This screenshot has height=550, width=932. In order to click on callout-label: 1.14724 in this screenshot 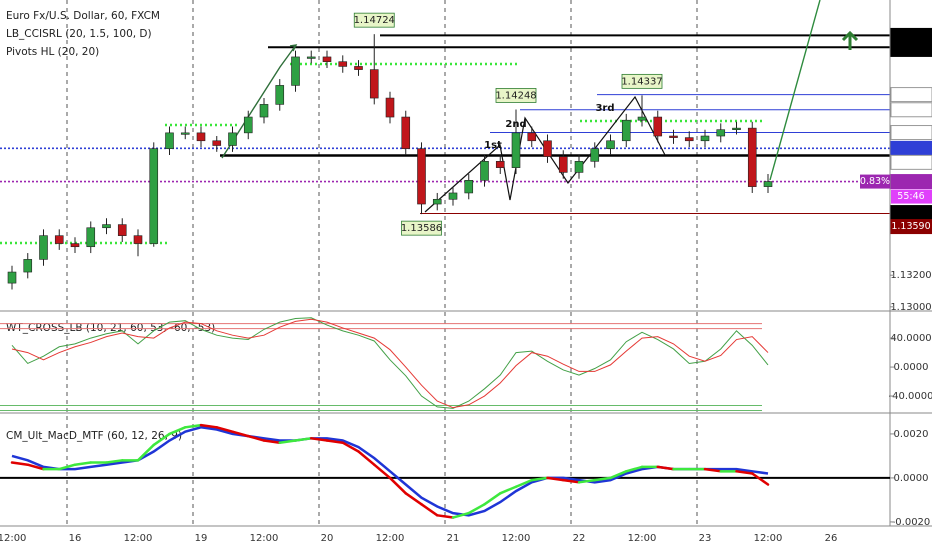, I will do `click(374, 20)`.